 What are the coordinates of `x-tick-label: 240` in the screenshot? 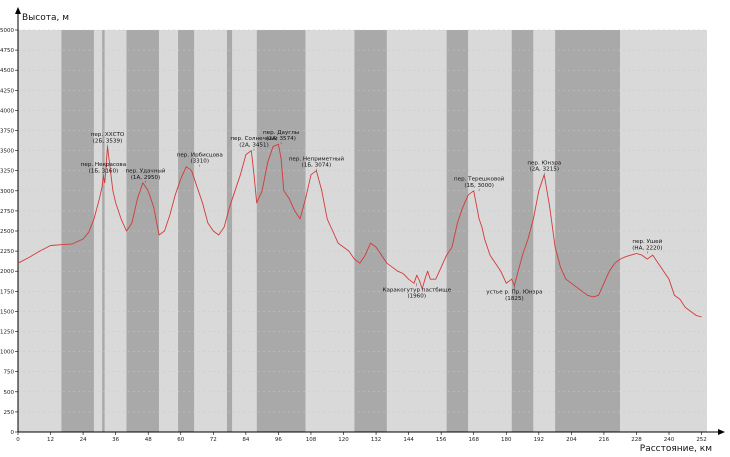 It's located at (669, 440).